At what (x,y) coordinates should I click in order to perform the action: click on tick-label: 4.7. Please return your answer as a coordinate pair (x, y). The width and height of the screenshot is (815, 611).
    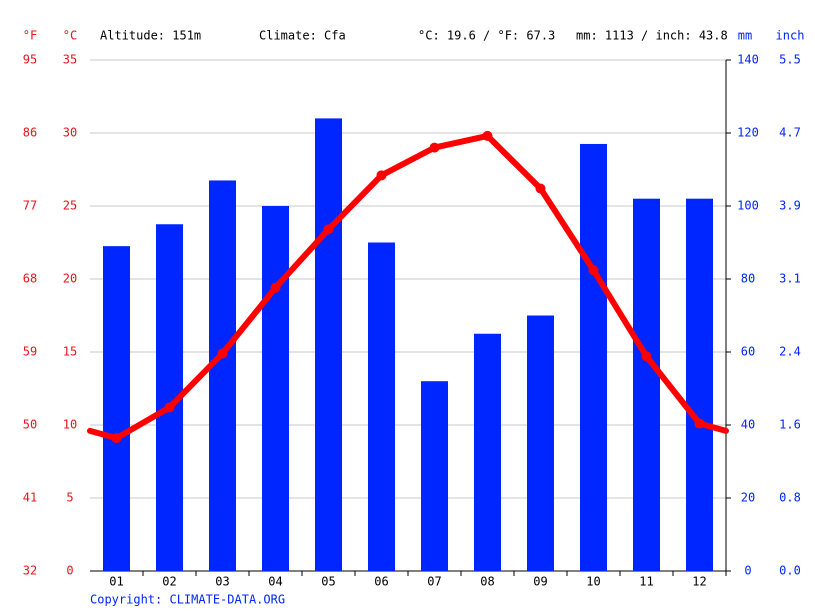
    Looking at the image, I should click on (790, 133).